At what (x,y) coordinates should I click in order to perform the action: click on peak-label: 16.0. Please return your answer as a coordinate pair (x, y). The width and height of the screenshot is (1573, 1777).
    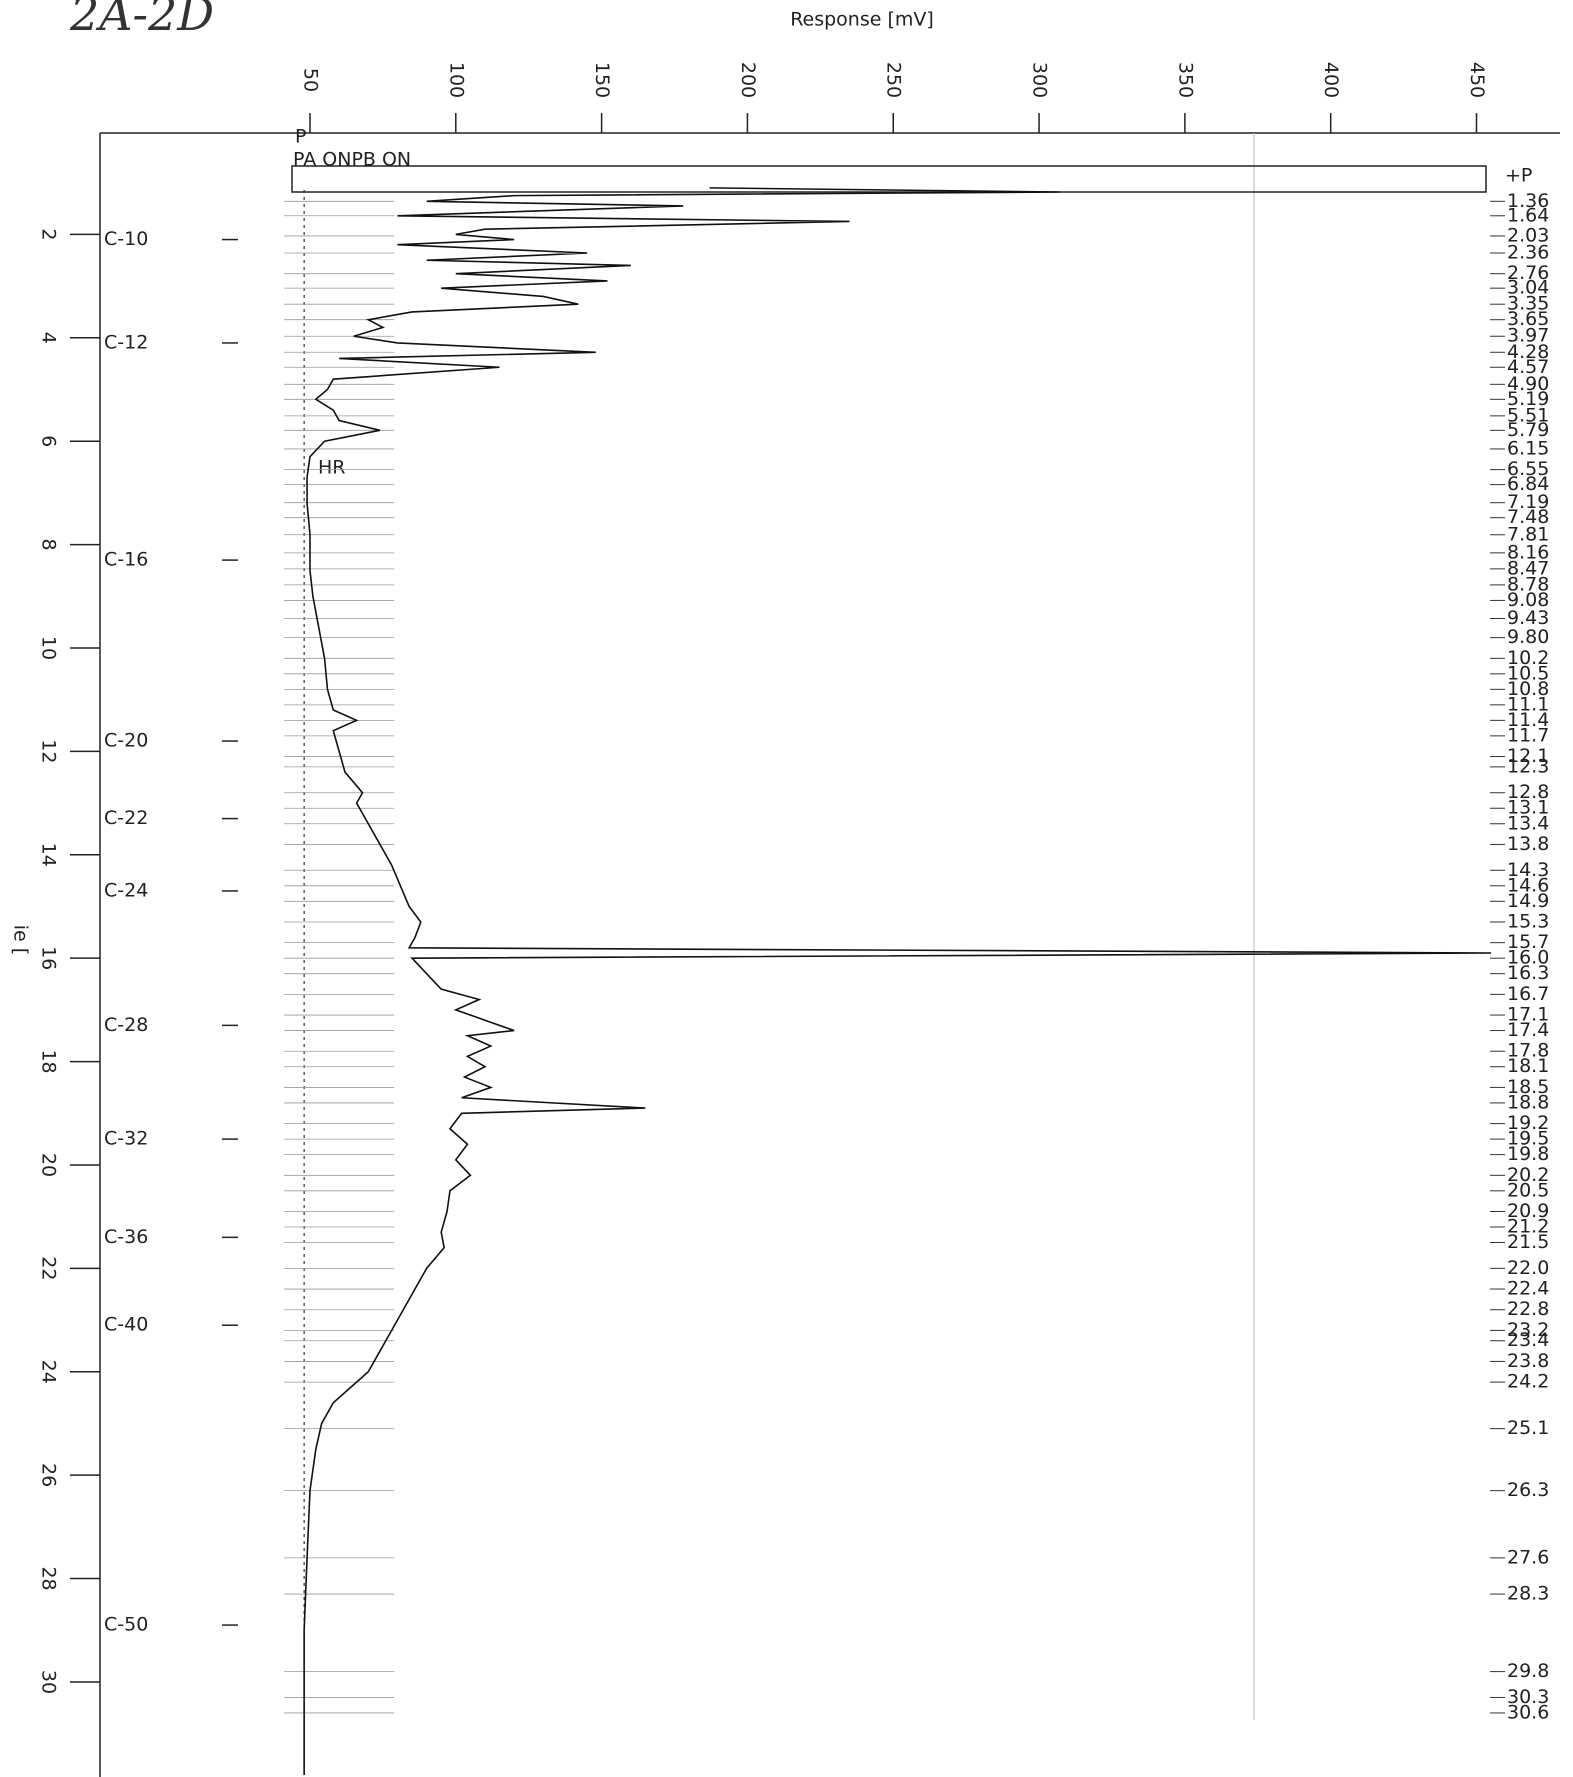
    Looking at the image, I should click on (1528, 958).